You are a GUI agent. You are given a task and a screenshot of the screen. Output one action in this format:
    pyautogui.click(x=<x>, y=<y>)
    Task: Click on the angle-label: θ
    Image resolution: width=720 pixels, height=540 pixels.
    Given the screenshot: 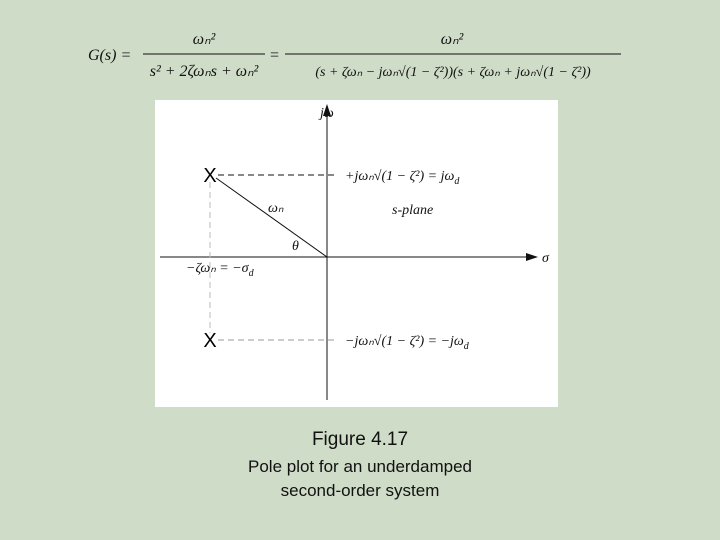 What is the action you would take?
    pyautogui.click(x=295, y=246)
    